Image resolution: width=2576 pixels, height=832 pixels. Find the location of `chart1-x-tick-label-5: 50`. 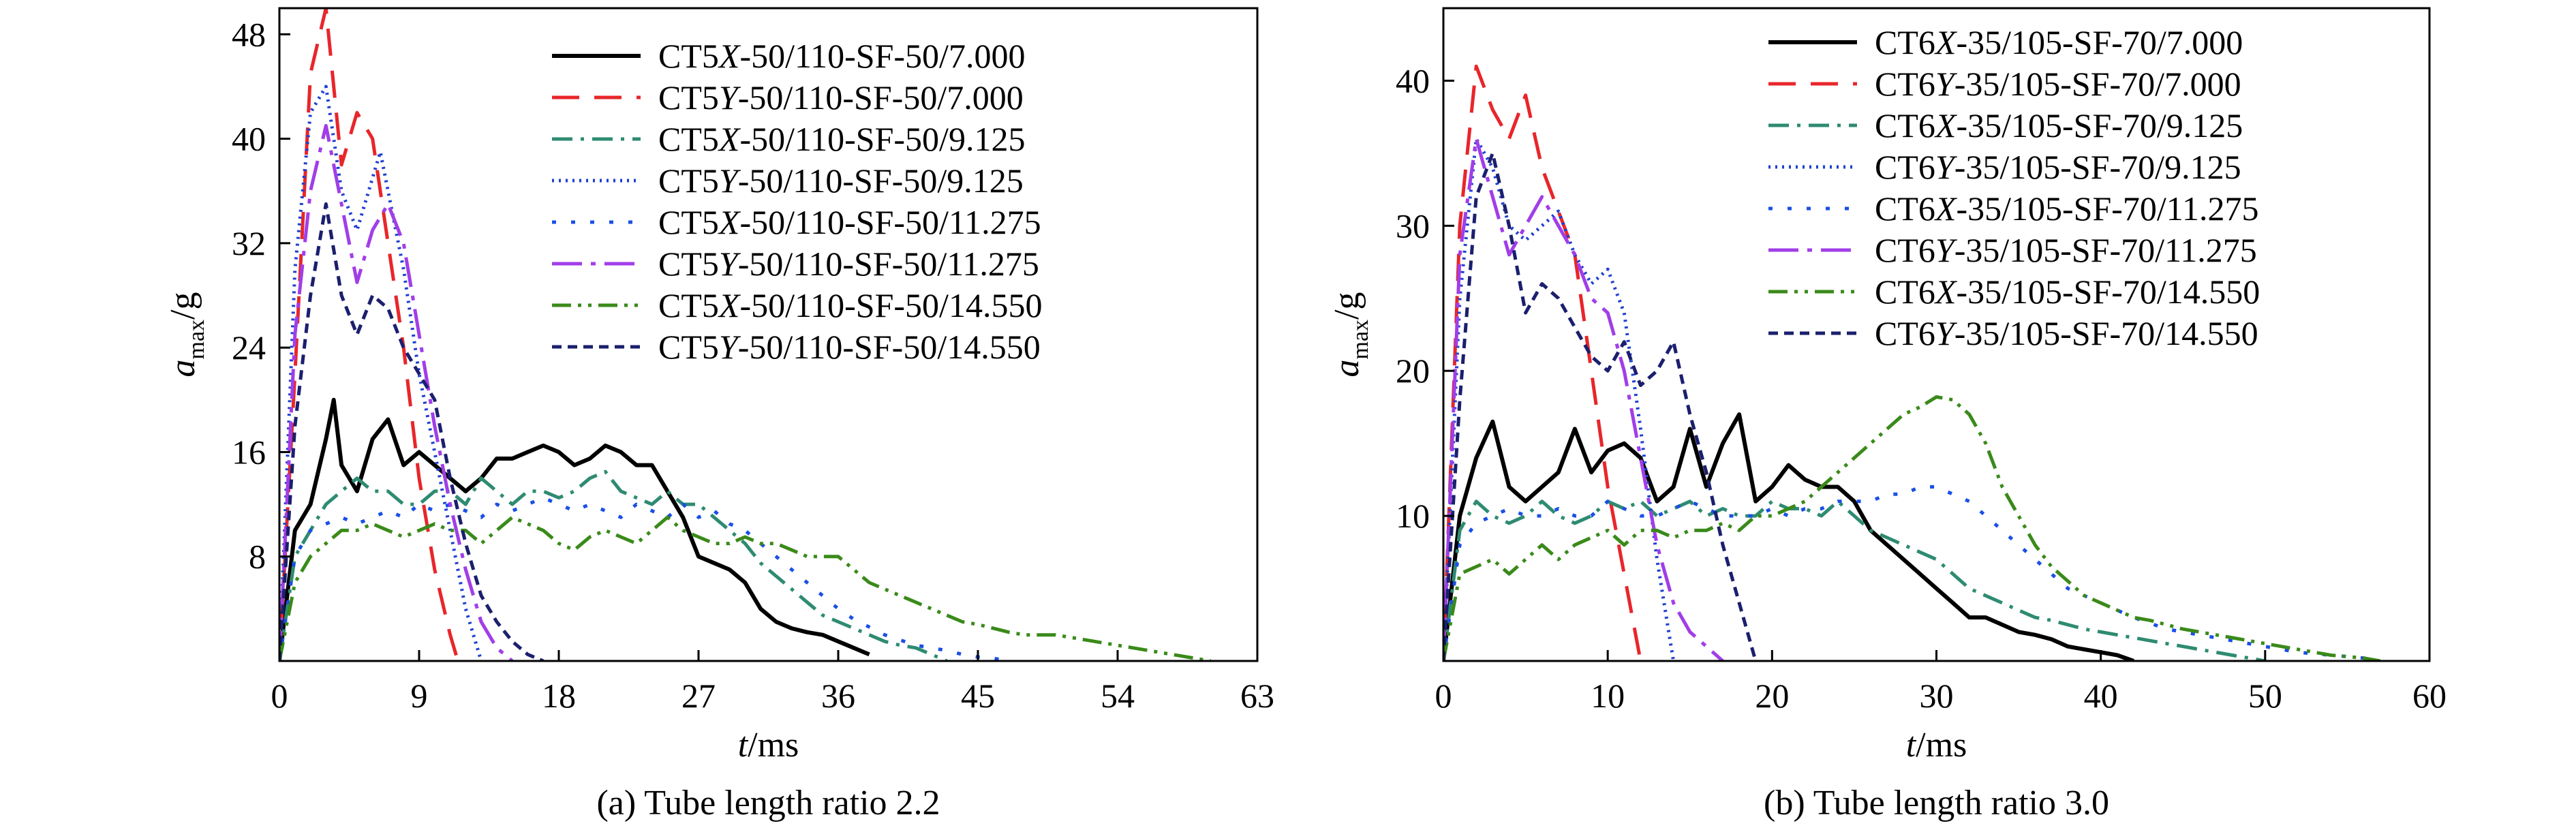

chart1-x-tick-label-5: 50 is located at coordinates (2265, 696).